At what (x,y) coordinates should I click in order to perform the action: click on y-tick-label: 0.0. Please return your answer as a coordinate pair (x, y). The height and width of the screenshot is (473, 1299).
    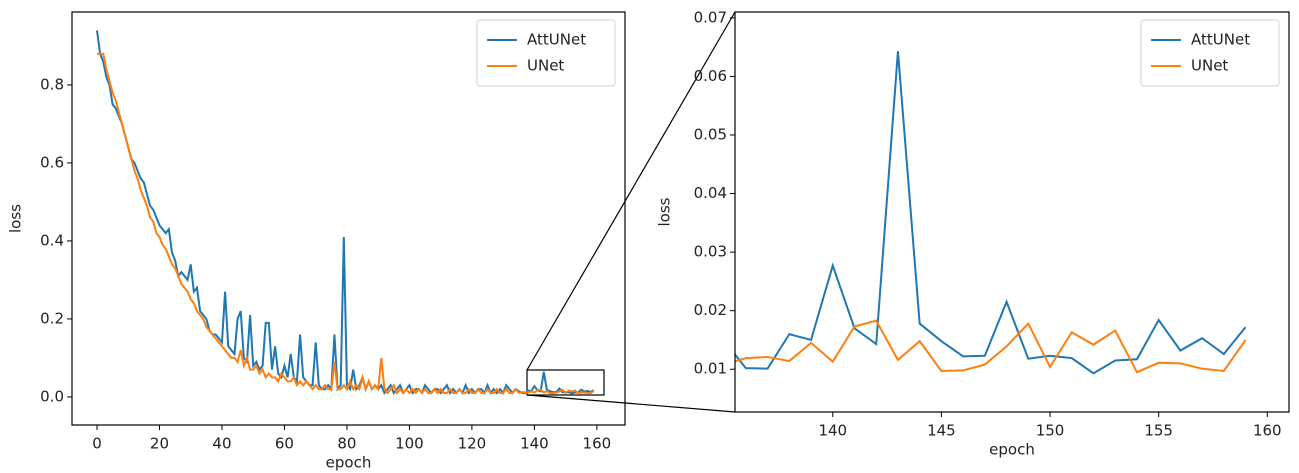
    Looking at the image, I should click on (52, 396).